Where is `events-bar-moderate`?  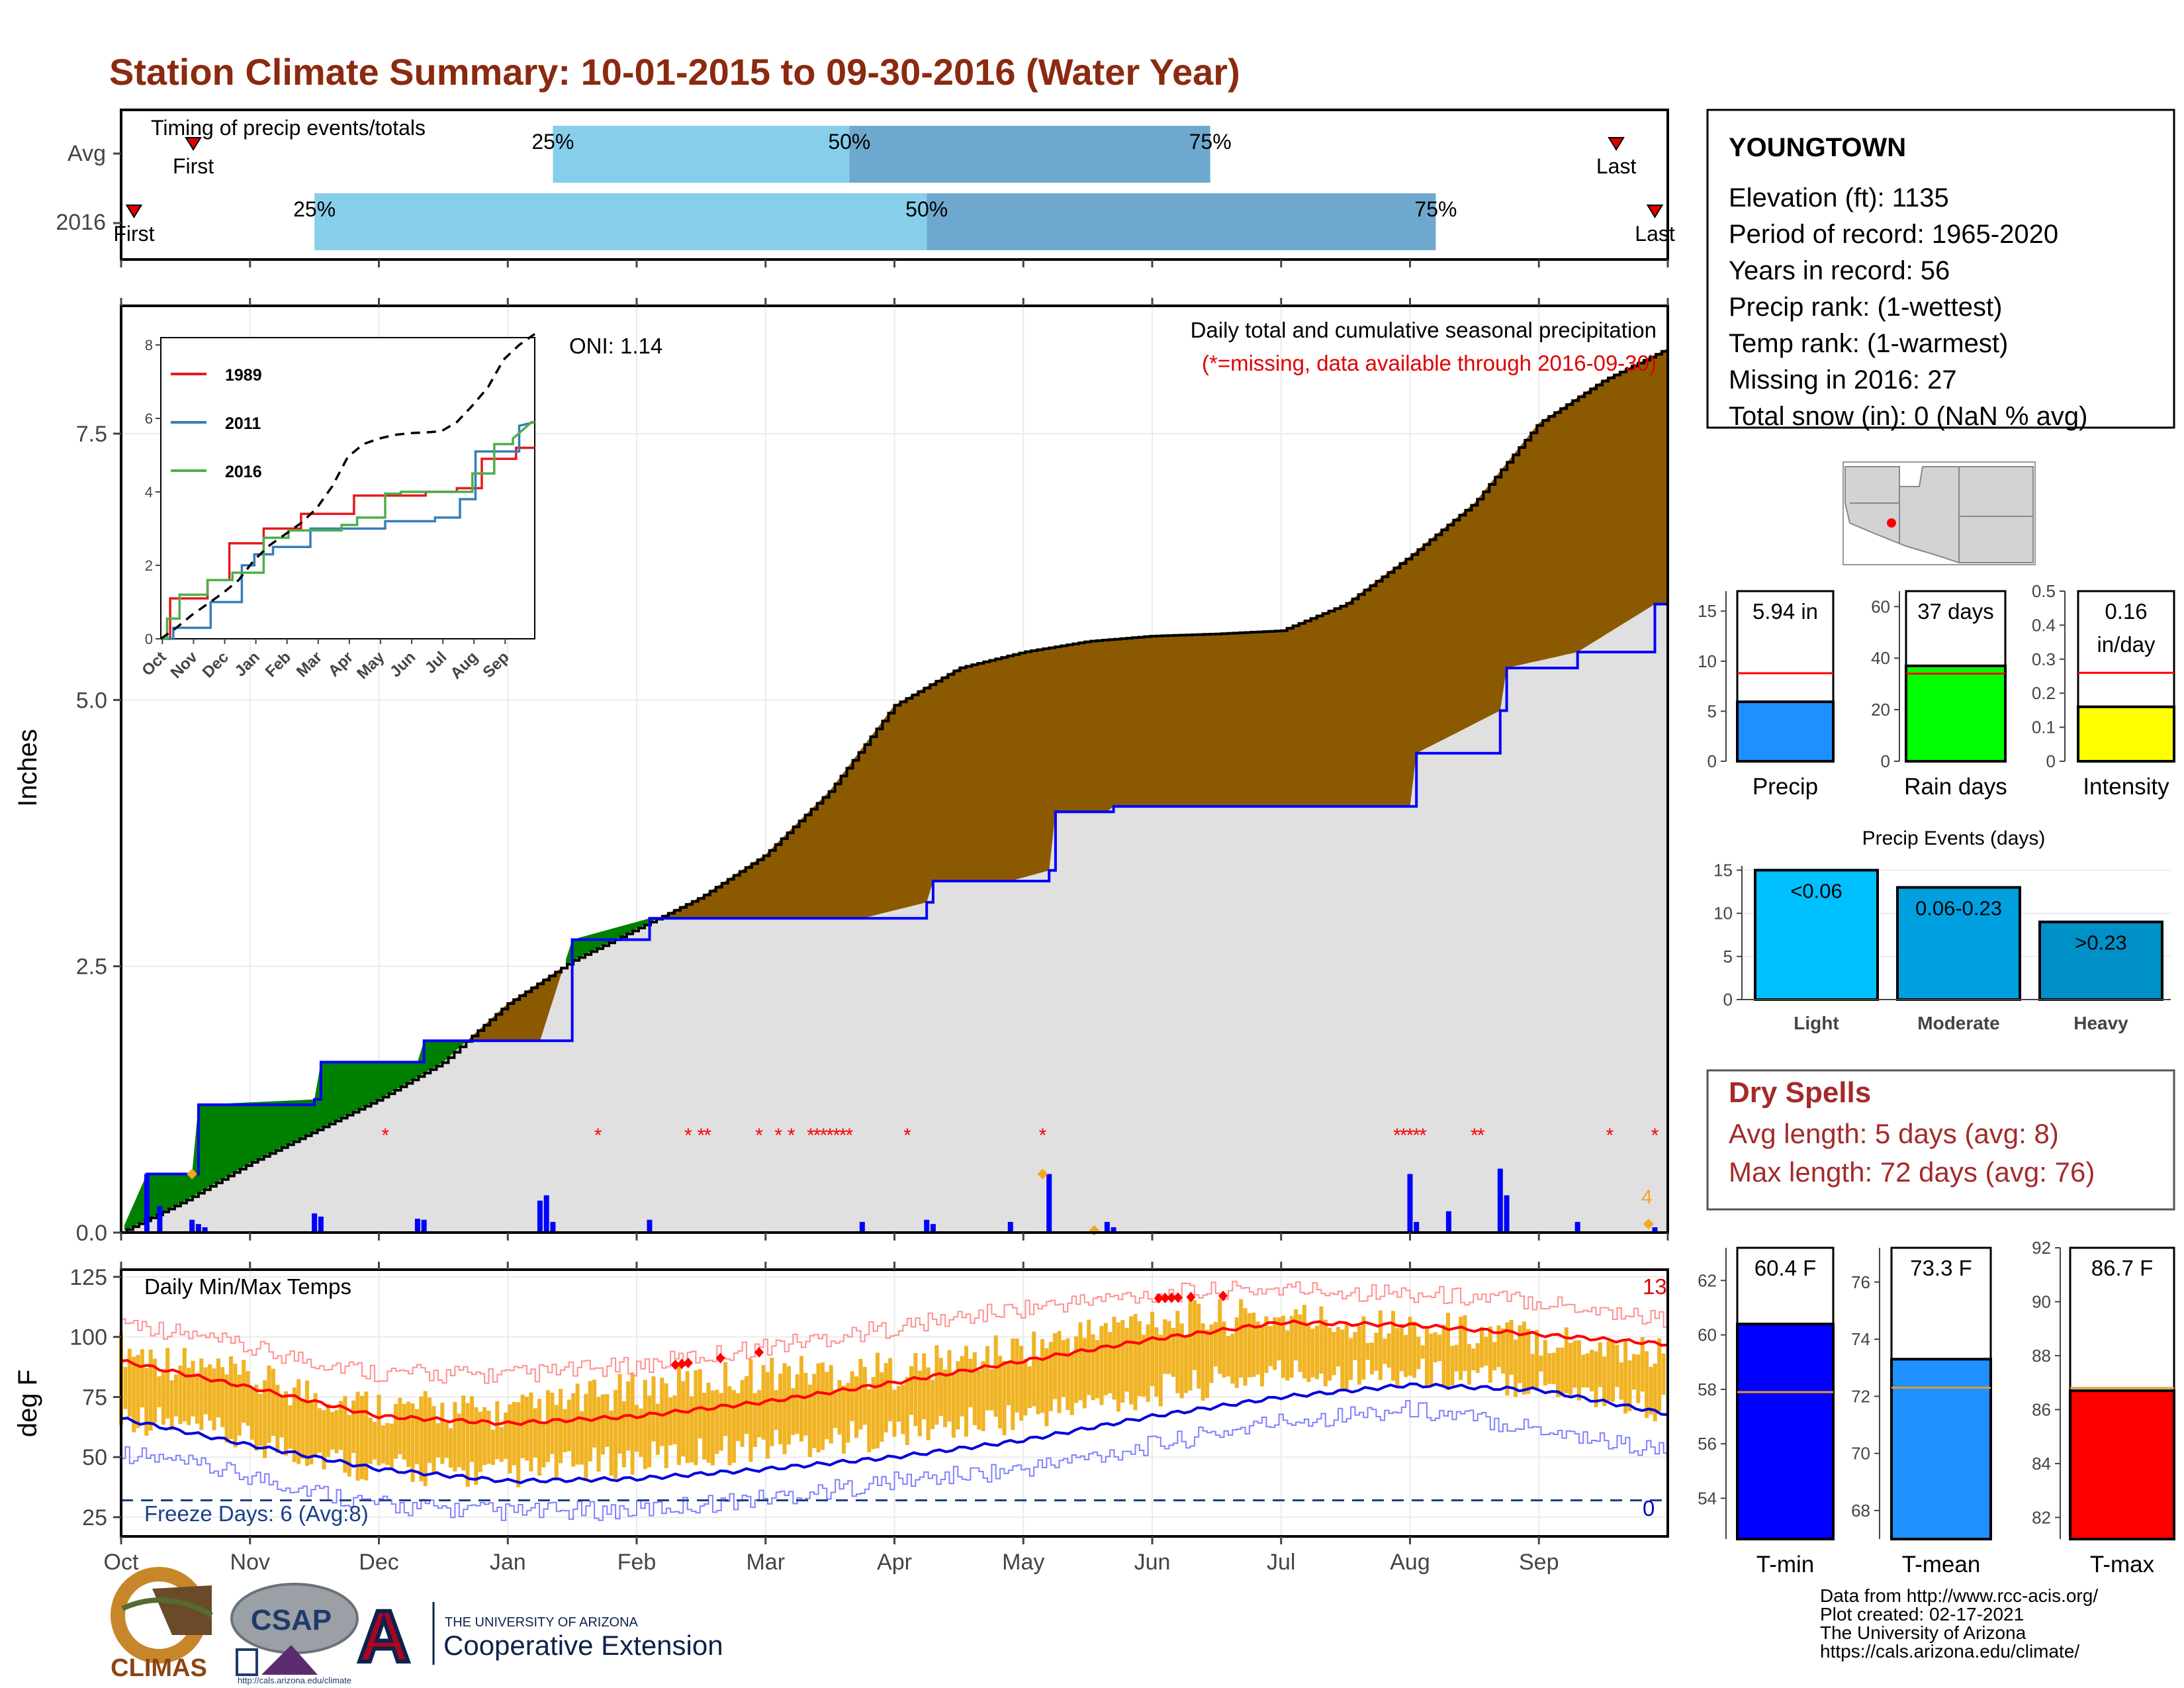
events-bar-moderate is located at coordinates (1959, 944).